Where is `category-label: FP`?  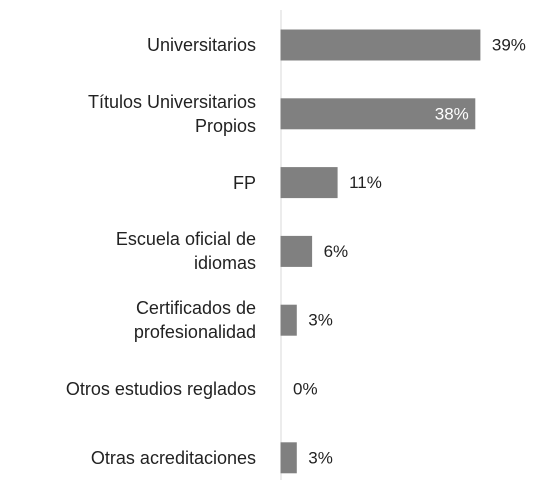
category-label: FP is located at coordinates (244, 182).